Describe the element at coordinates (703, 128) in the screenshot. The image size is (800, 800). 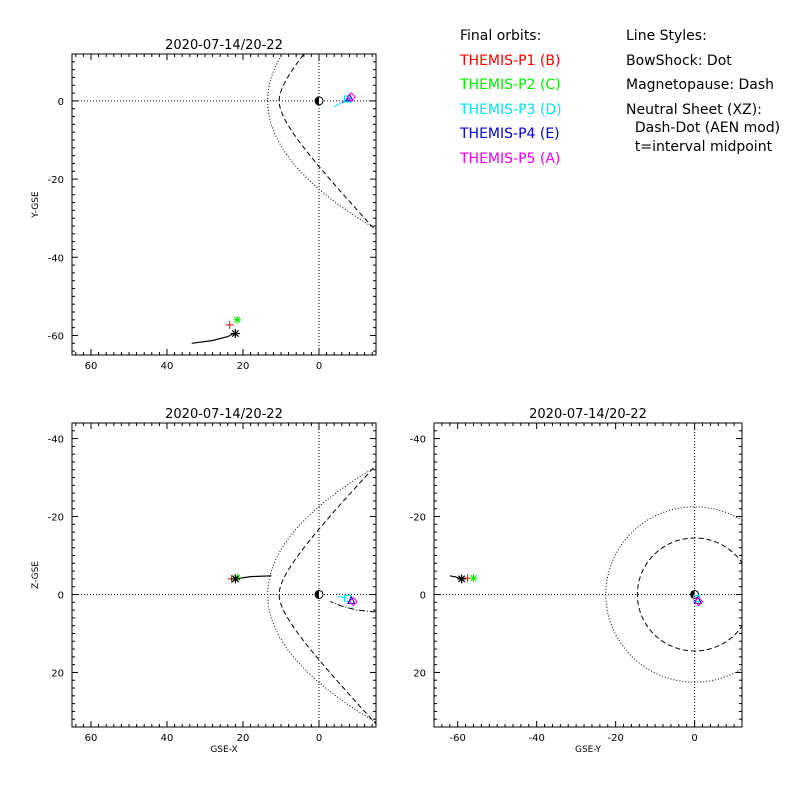
I see `line-style-neutral-sheet-detail: Dash-Dot (AEN mod)` at that location.